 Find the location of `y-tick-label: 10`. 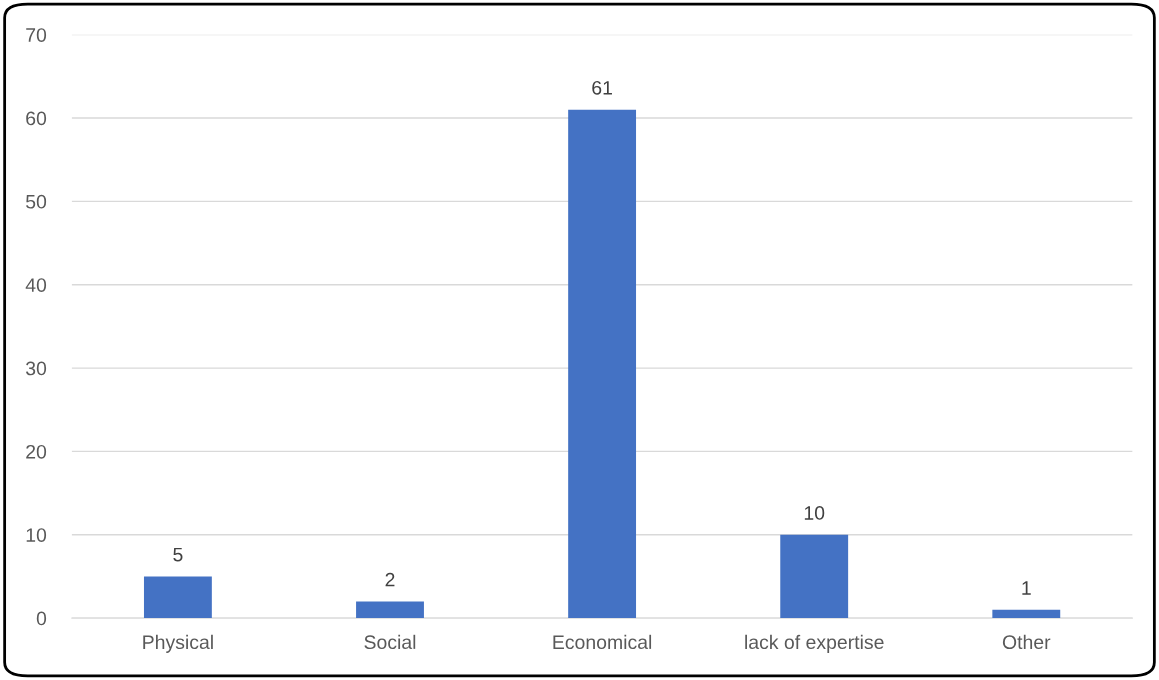

y-tick-label: 10 is located at coordinates (36, 535).